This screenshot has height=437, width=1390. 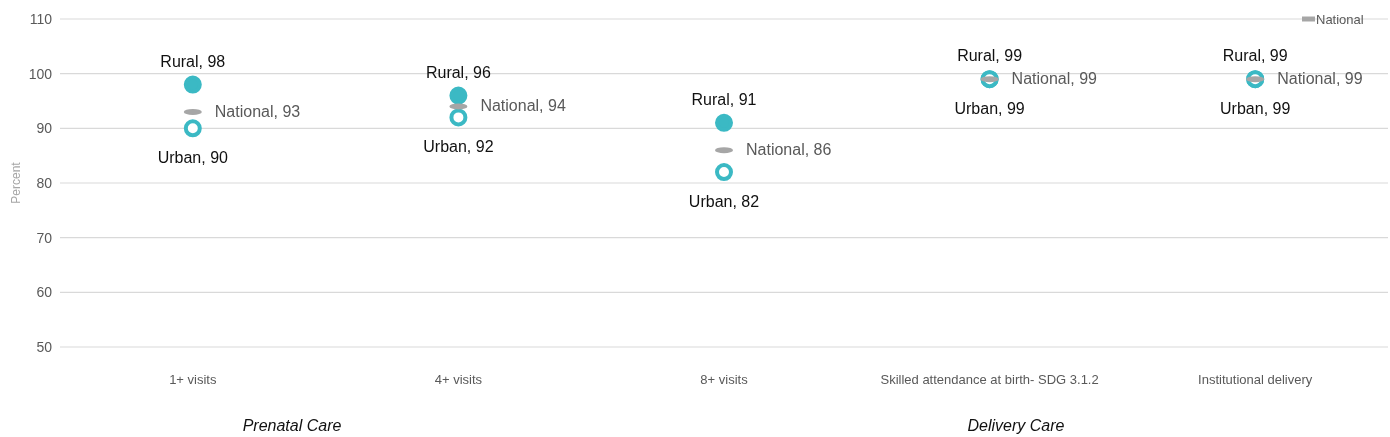 I want to click on text: Prenatal Care, so click(x=292, y=425).